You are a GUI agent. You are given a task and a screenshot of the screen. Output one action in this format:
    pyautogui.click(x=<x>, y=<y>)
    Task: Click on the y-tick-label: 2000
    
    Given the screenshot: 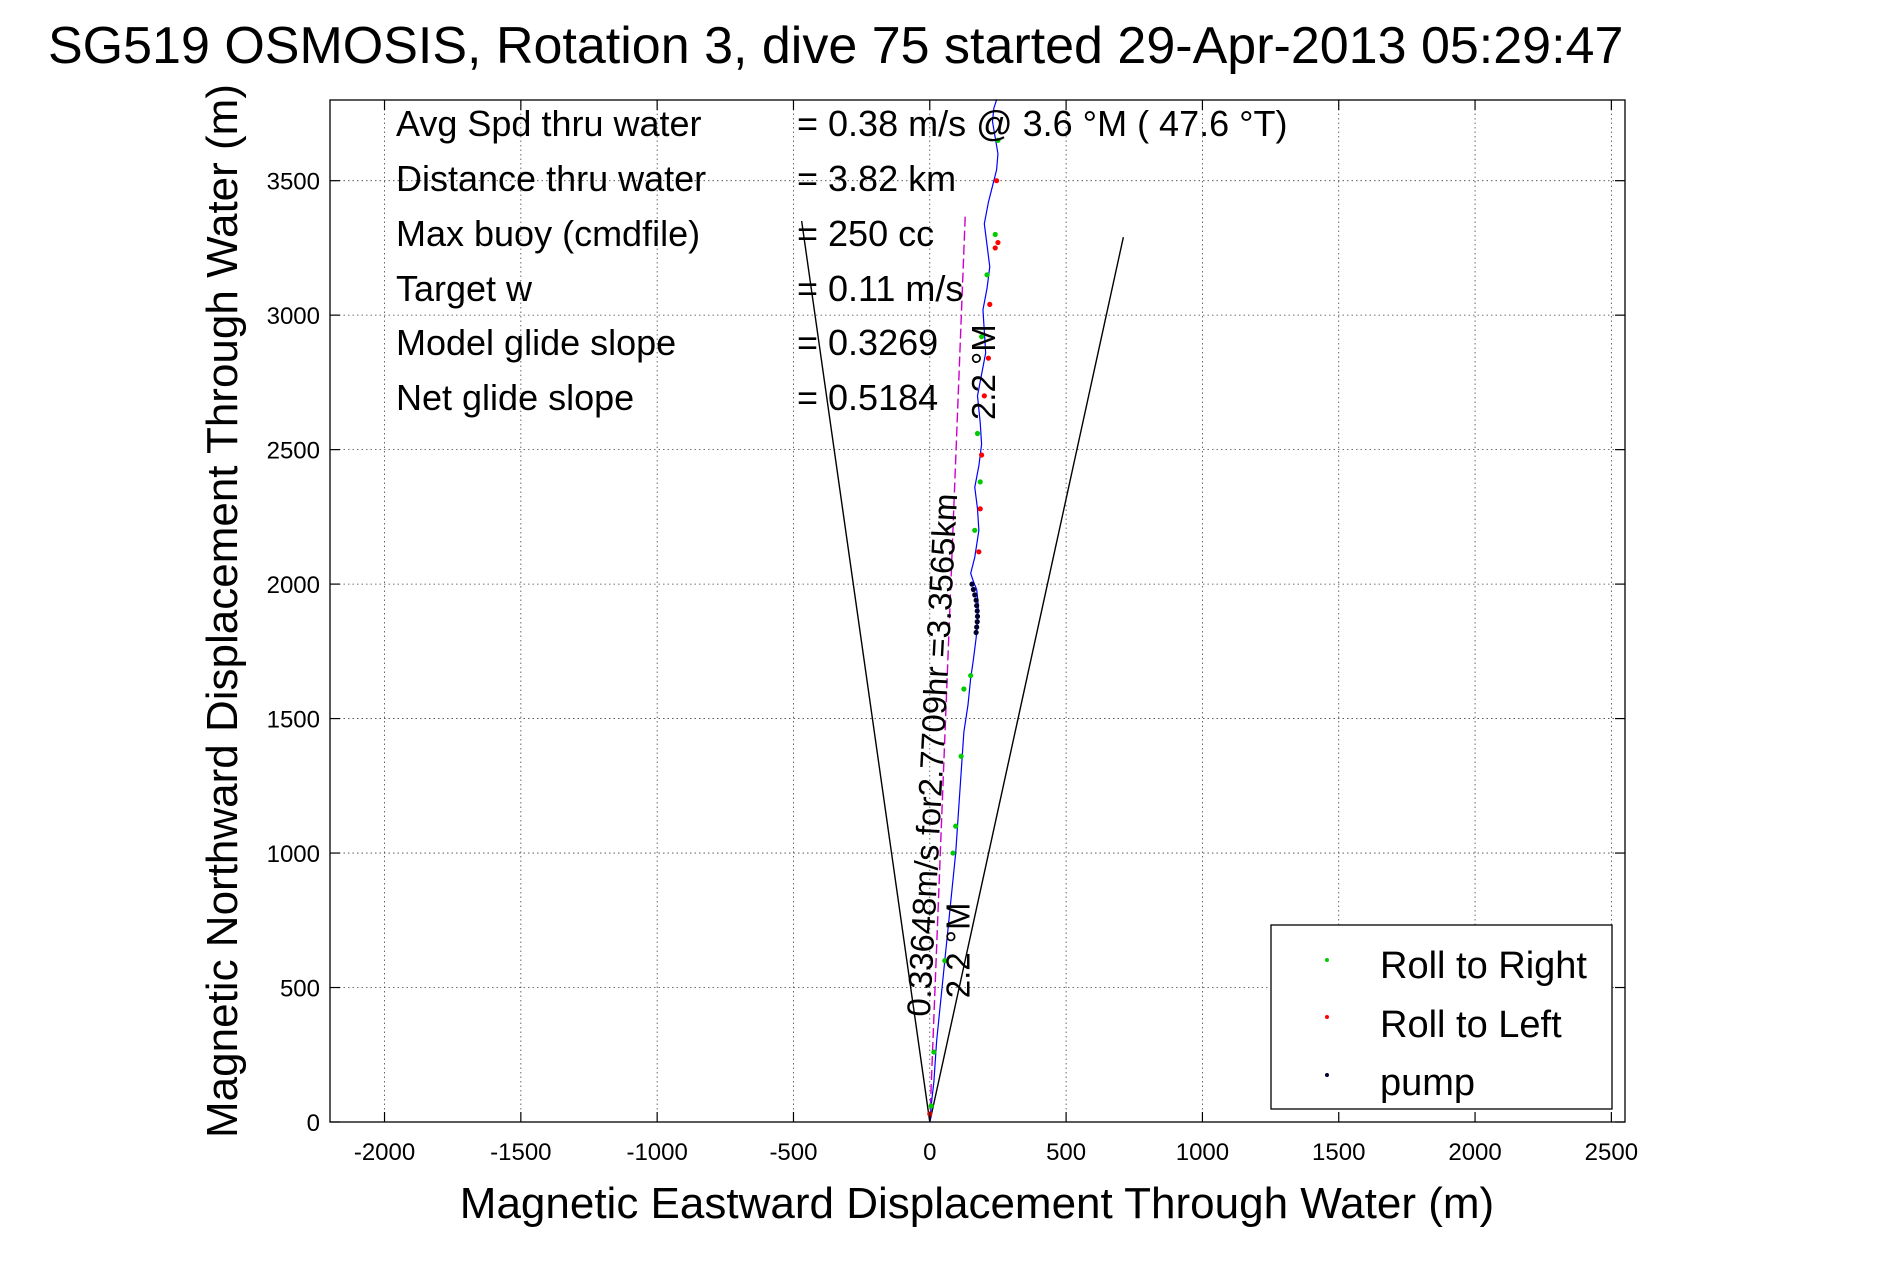 What is the action you would take?
    pyautogui.click(x=293, y=585)
    